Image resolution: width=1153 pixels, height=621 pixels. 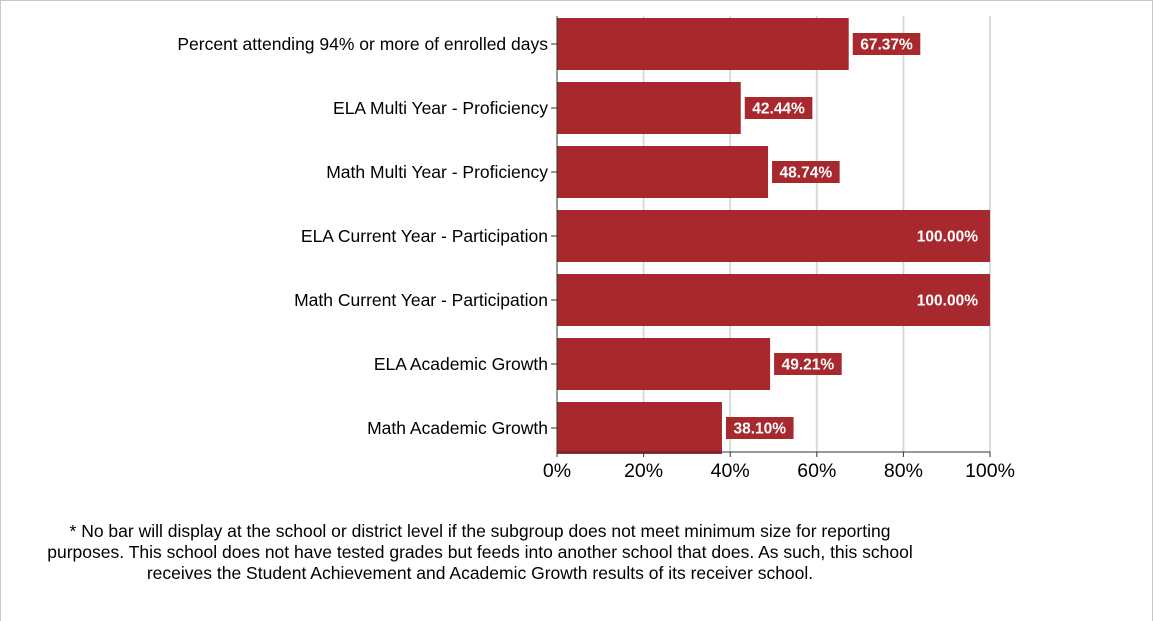 I want to click on x-tick-label-0: 0%, so click(x=557, y=471).